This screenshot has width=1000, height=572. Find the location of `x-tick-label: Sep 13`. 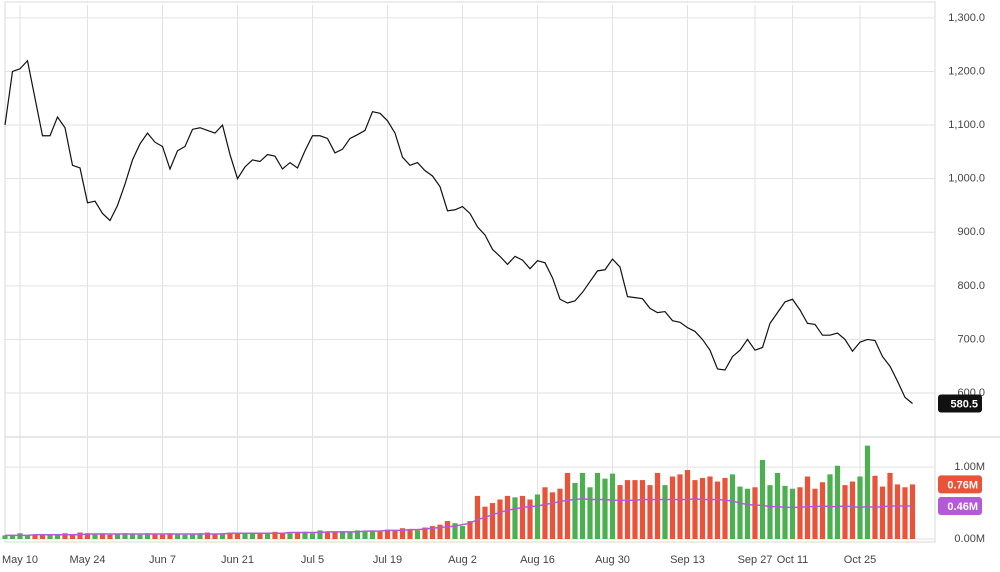

x-tick-label: Sep 13 is located at coordinates (687, 560).